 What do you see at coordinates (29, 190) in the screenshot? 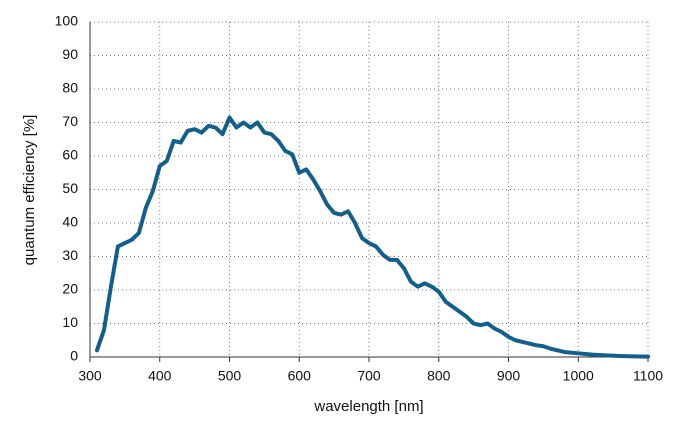
I see `y-axis-label: quantum efficiency [%]` at bounding box center [29, 190].